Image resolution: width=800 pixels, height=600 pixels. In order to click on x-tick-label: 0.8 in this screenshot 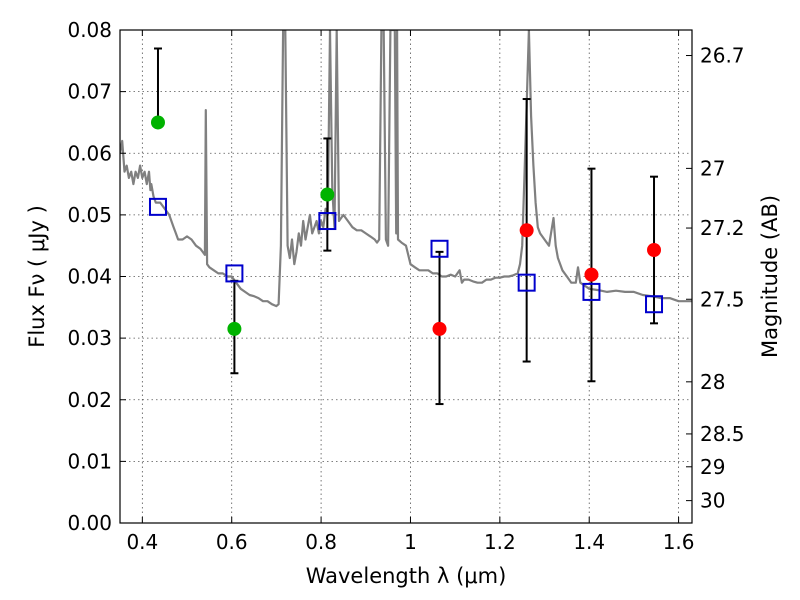, I will do `click(321, 542)`.